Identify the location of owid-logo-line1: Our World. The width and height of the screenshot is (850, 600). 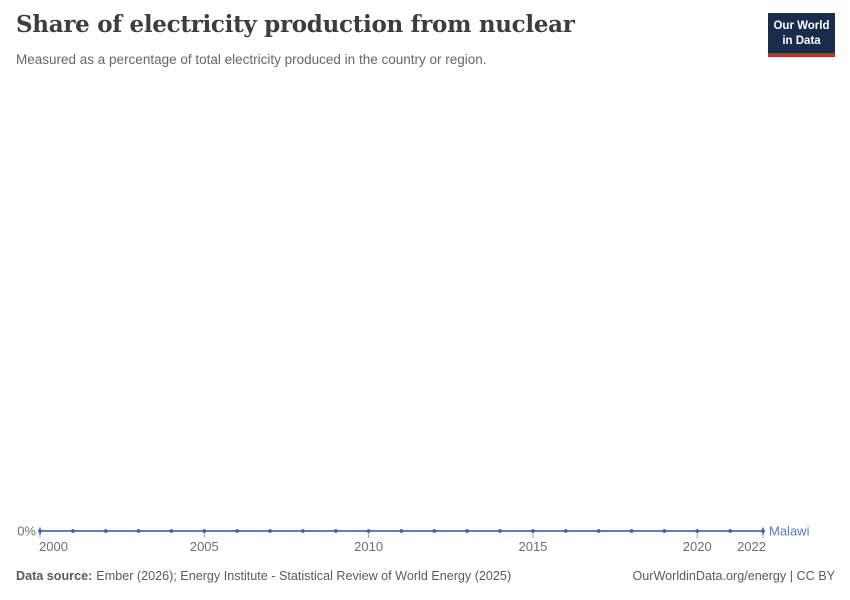
(801, 26).